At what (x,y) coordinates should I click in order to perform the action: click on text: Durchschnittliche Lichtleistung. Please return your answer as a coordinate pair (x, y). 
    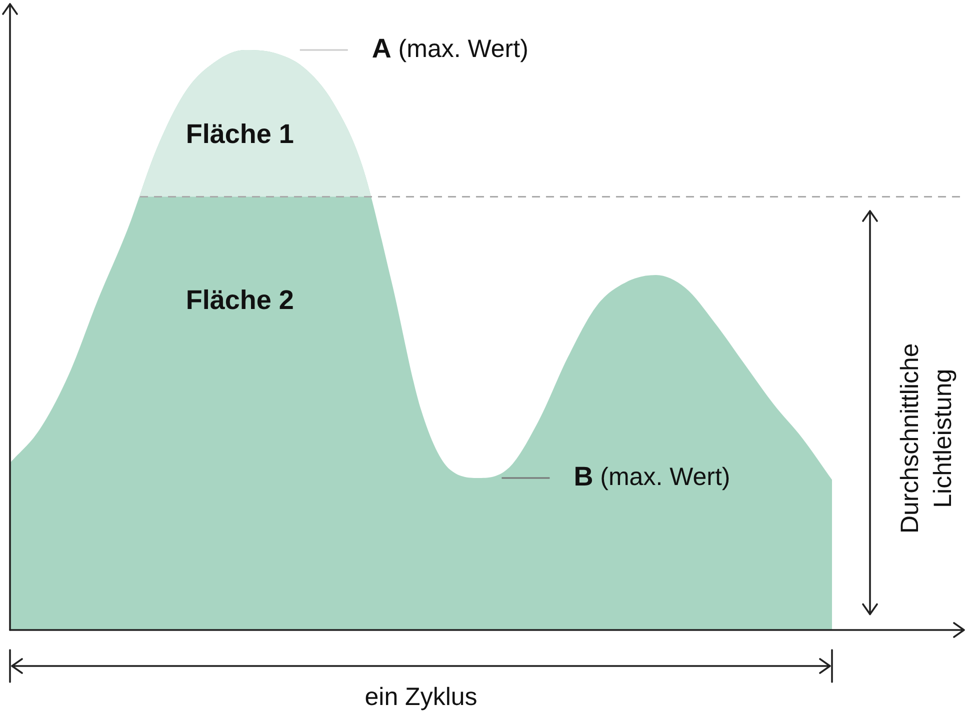
    Looking at the image, I should click on (926, 438).